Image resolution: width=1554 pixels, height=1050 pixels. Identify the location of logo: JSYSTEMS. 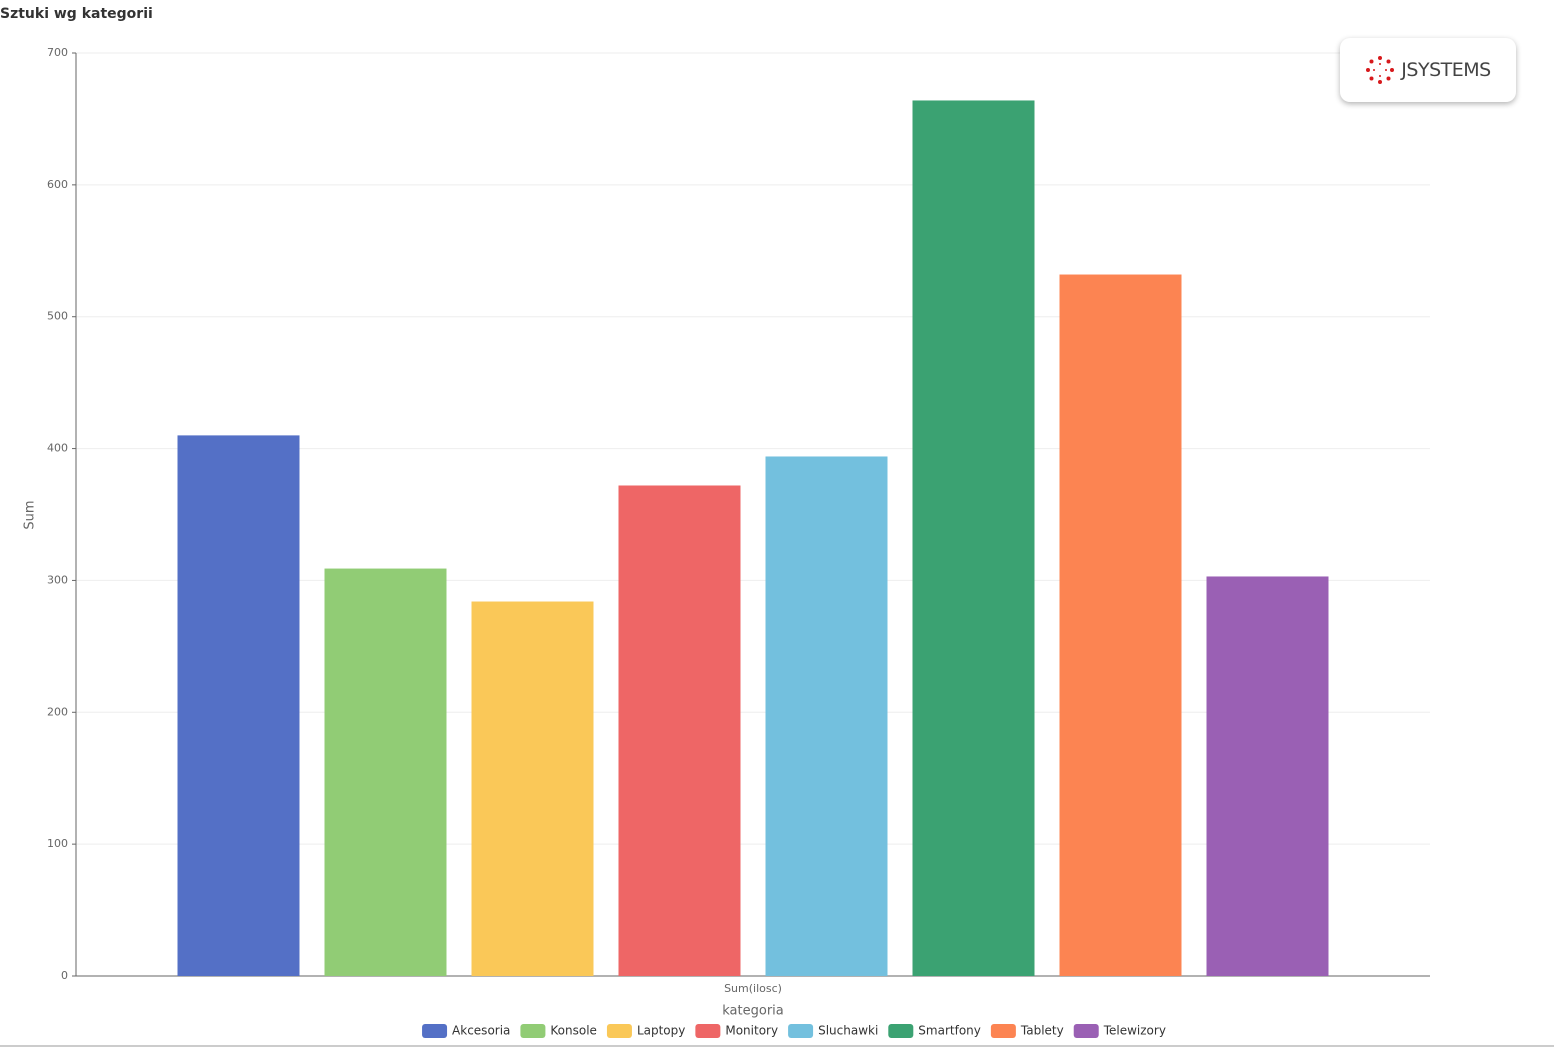
(1428, 70).